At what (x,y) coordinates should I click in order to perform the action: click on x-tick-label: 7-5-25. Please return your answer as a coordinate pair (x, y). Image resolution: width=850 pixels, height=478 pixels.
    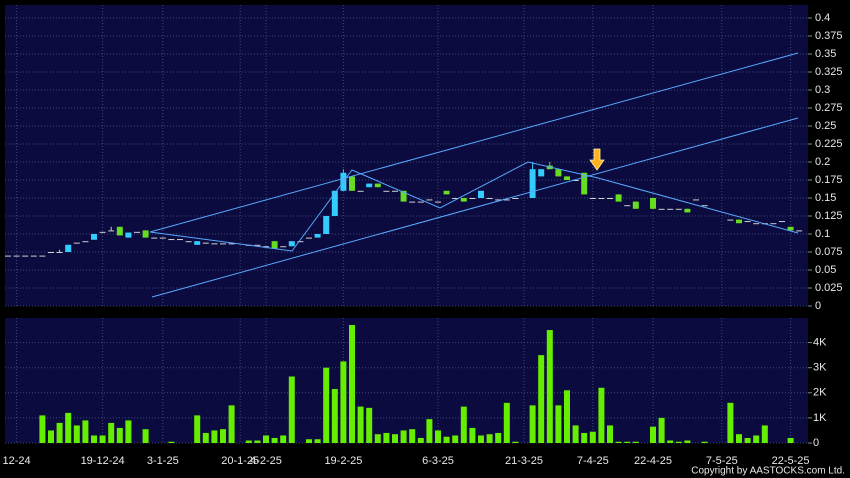
    Looking at the image, I should click on (722, 461).